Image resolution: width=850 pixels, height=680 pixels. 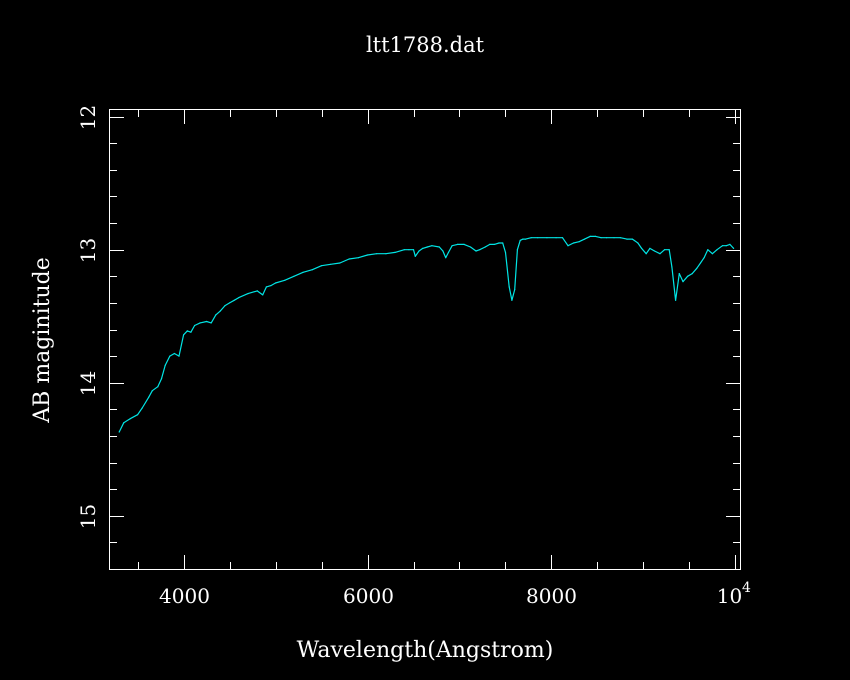 What do you see at coordinates (88, 383) in the screenshot?
I see `y-tick-label: 14` at bounding box center [88, 383].